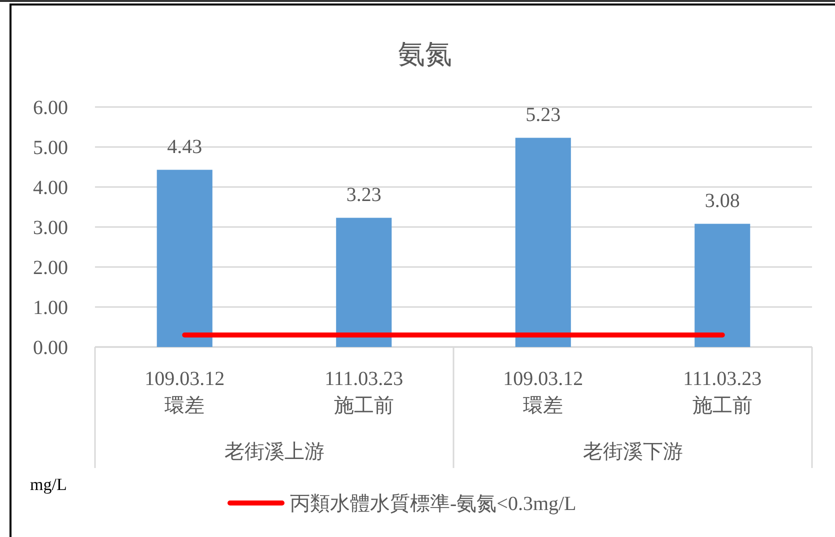 The image size is (835, 537). What do you see at coordinates (50, 308) in the screenshot?
I see `y-tick-label: 1.00` at bounding box center [50, 308].